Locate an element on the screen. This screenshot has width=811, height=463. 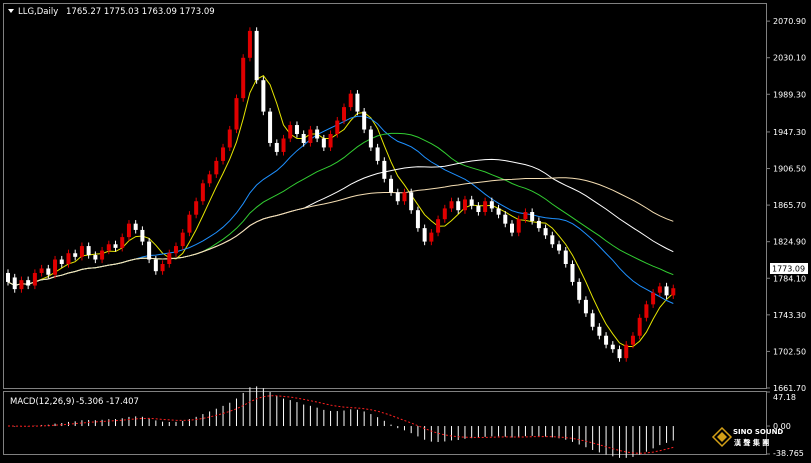
logo-line1: SINO SOUND is located at coordinates (758, 432).